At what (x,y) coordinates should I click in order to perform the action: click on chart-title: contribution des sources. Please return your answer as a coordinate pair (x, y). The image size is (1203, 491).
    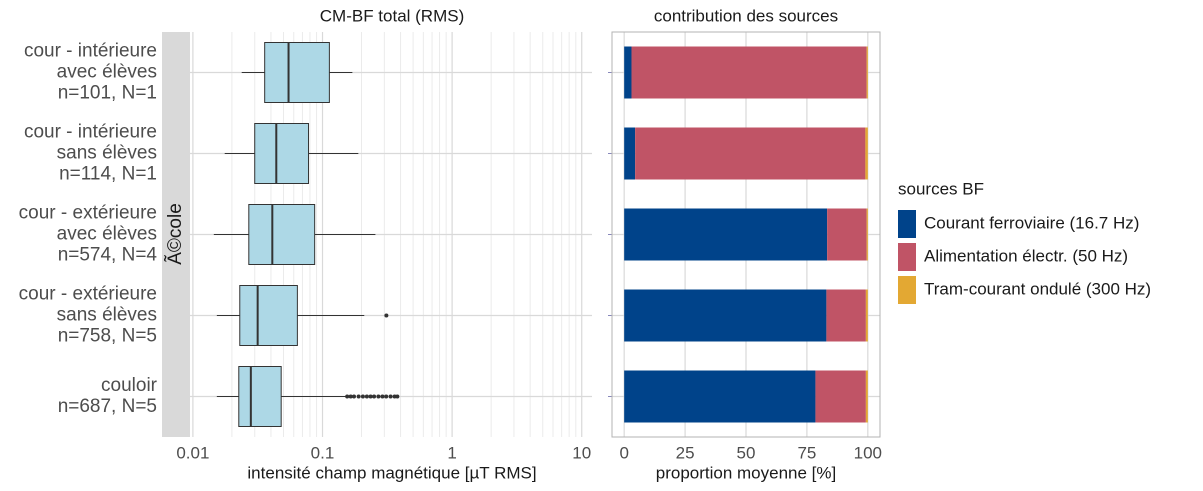
    Looking at the image, I should click on (746, 15).